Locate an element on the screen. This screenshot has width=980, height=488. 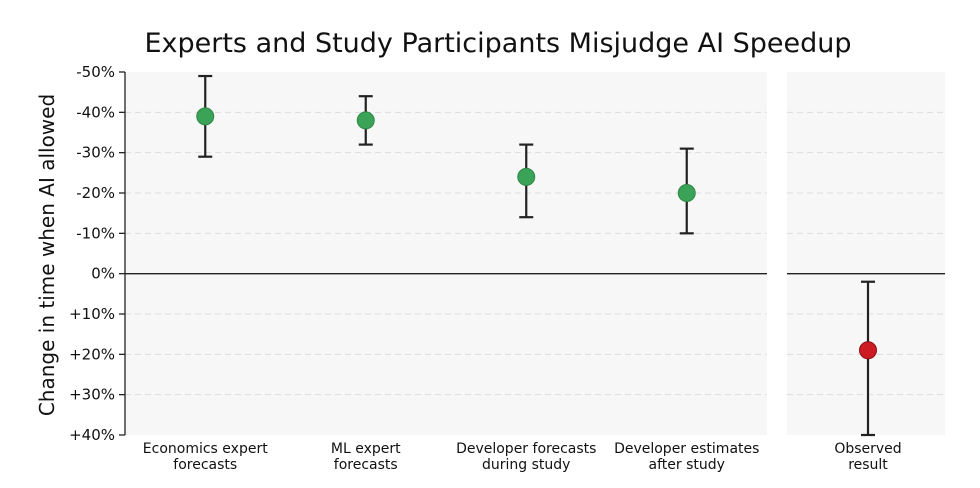
y-tick-label: -50% is located at coordinates (95, 72).